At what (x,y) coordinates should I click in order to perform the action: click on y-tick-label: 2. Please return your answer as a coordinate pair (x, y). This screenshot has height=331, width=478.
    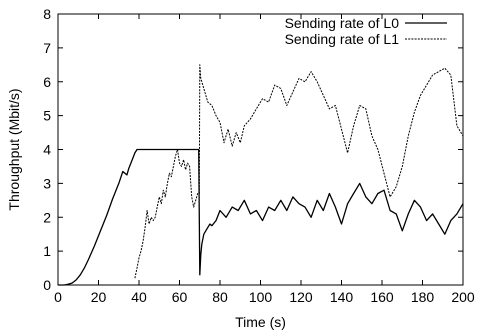
    Looking at the image, I should click on (47, 217).